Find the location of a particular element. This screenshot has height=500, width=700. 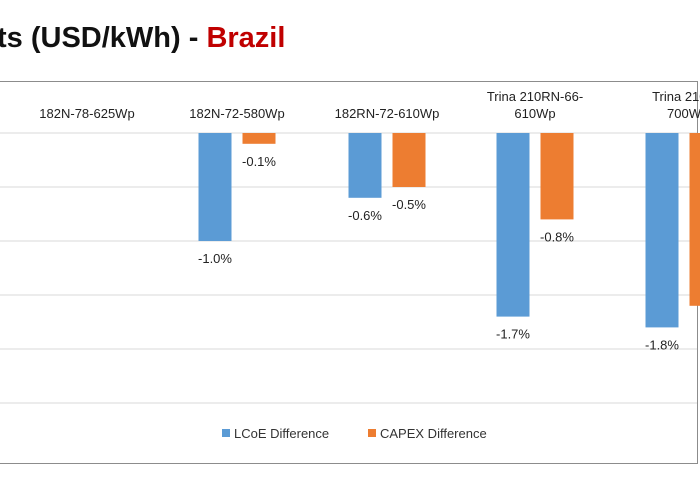

capex-data-label: -0.1% is located at coordinates (259, 161).